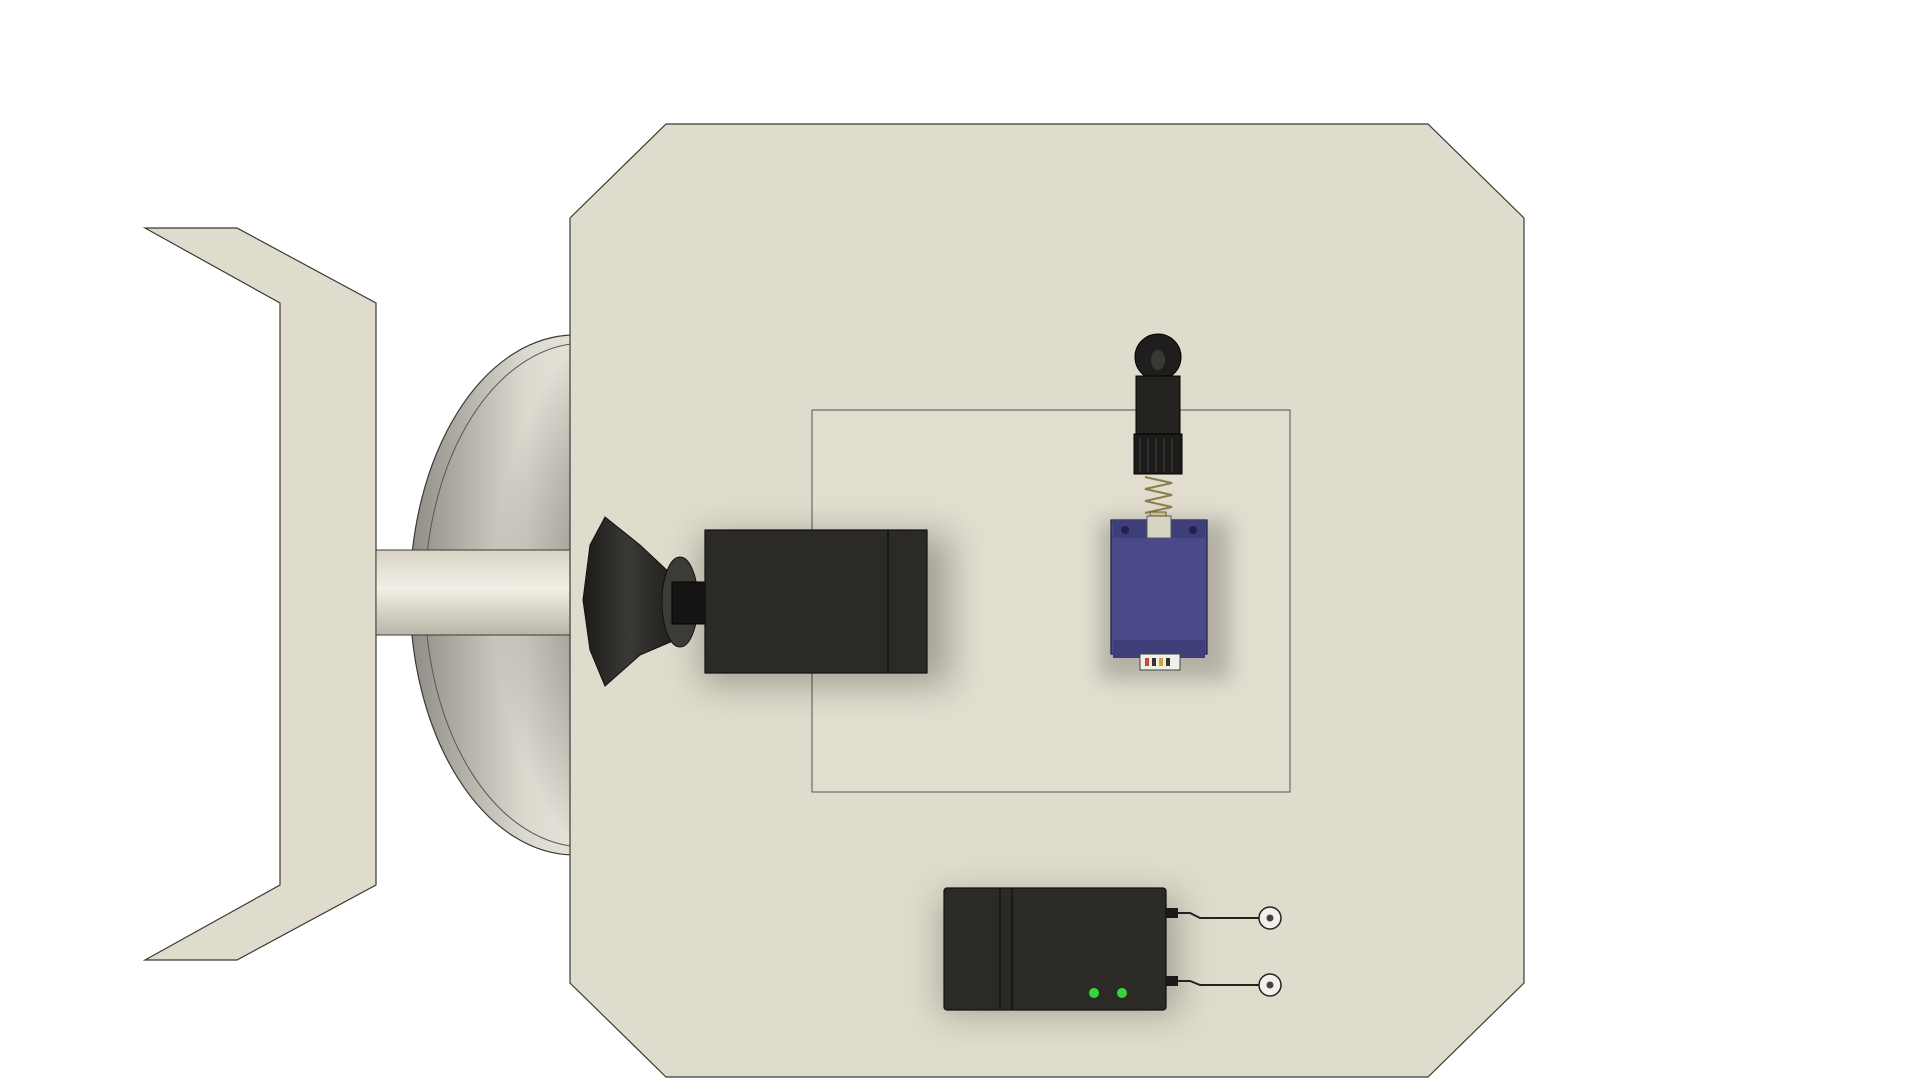 The height and width of the screenshot is (1080, 1920). I want to click on servo-assembly, so click(1159, 502).